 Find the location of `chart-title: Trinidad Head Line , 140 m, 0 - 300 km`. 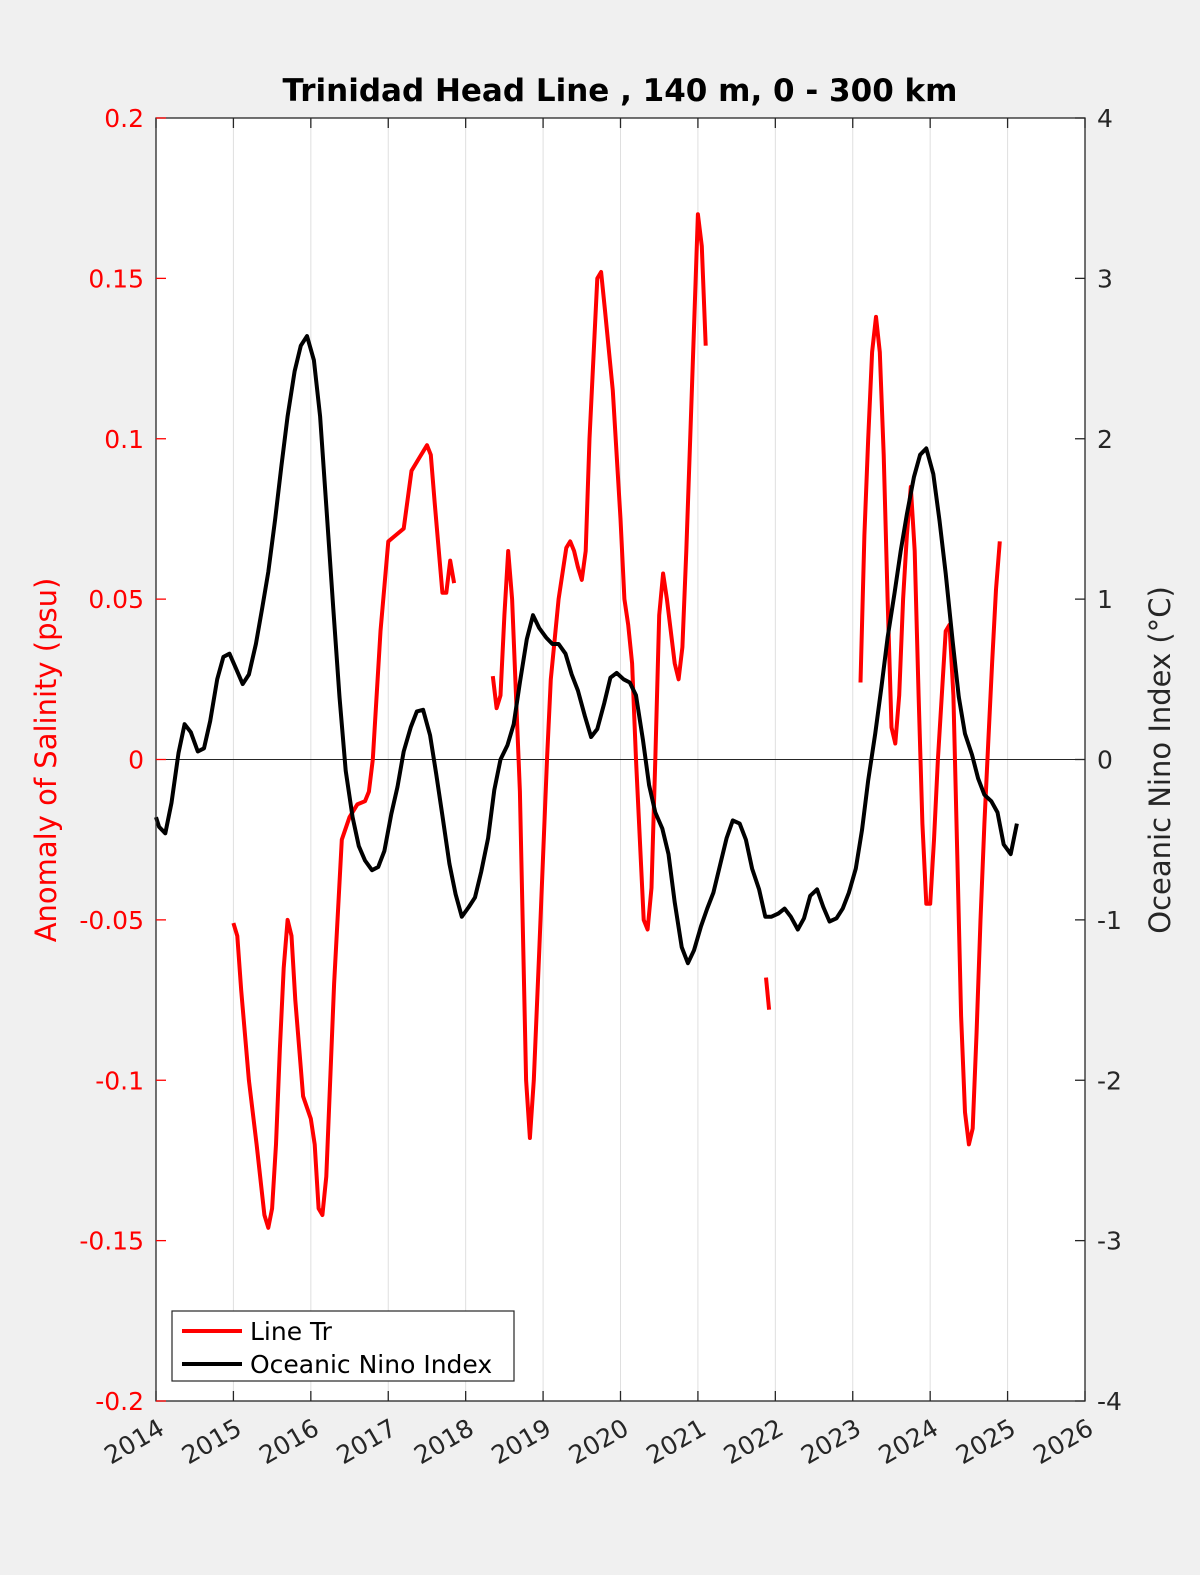

chart-title: Trinidad Head Line , 140 m, 0 - 300 km is located at coordinates (620, 91).